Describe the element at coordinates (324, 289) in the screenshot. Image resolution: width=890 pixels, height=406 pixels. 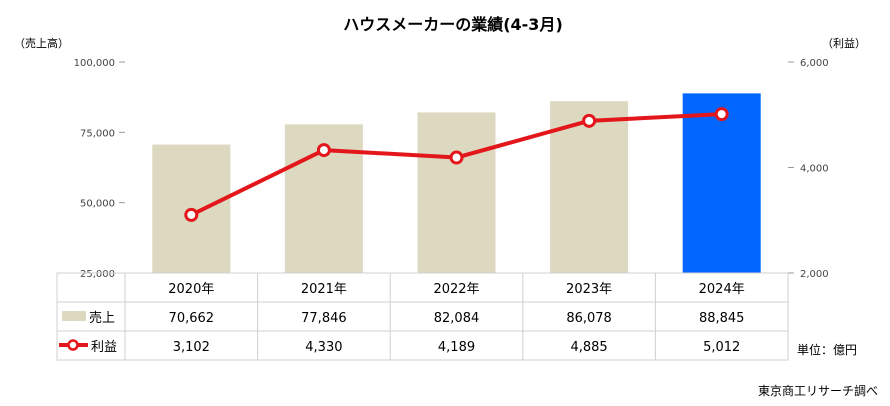
I see `category-label: 2021年` at that location.